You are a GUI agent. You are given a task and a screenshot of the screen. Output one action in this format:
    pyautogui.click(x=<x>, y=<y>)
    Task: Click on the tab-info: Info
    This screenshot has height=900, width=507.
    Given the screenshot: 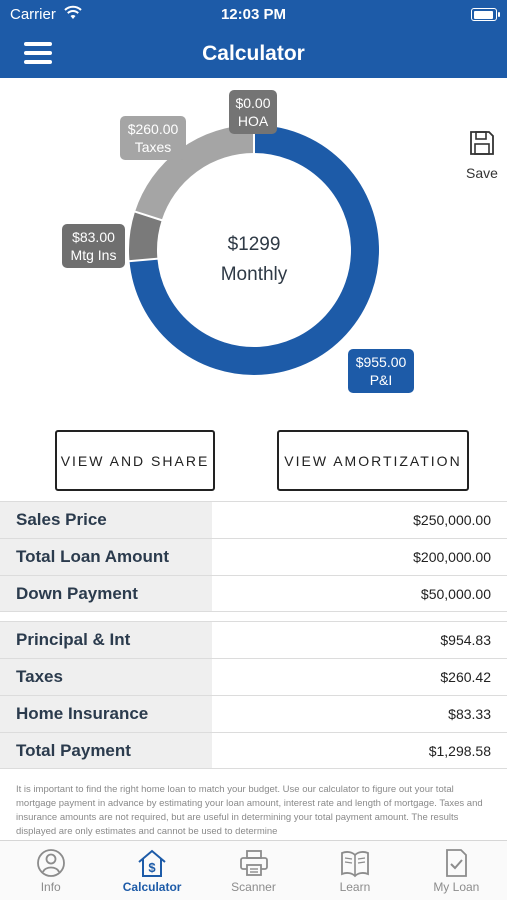 What is the action you would take?
    pyautogui.click(x=50, y=870)
    